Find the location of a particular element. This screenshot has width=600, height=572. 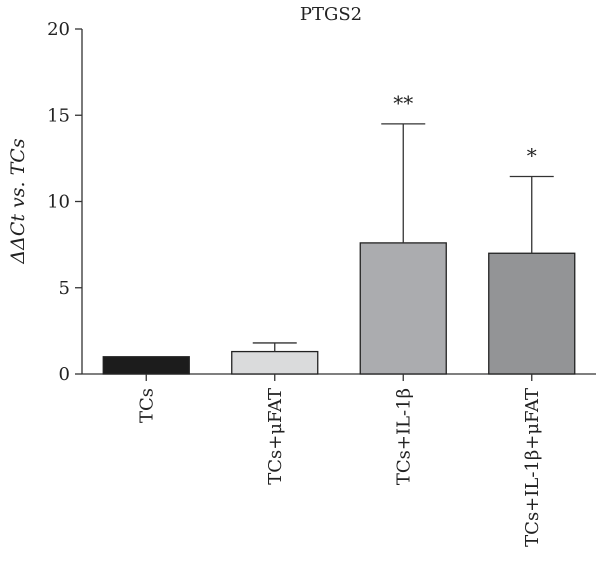

y-tick-label: 5 is located at coordinates (64, 288).